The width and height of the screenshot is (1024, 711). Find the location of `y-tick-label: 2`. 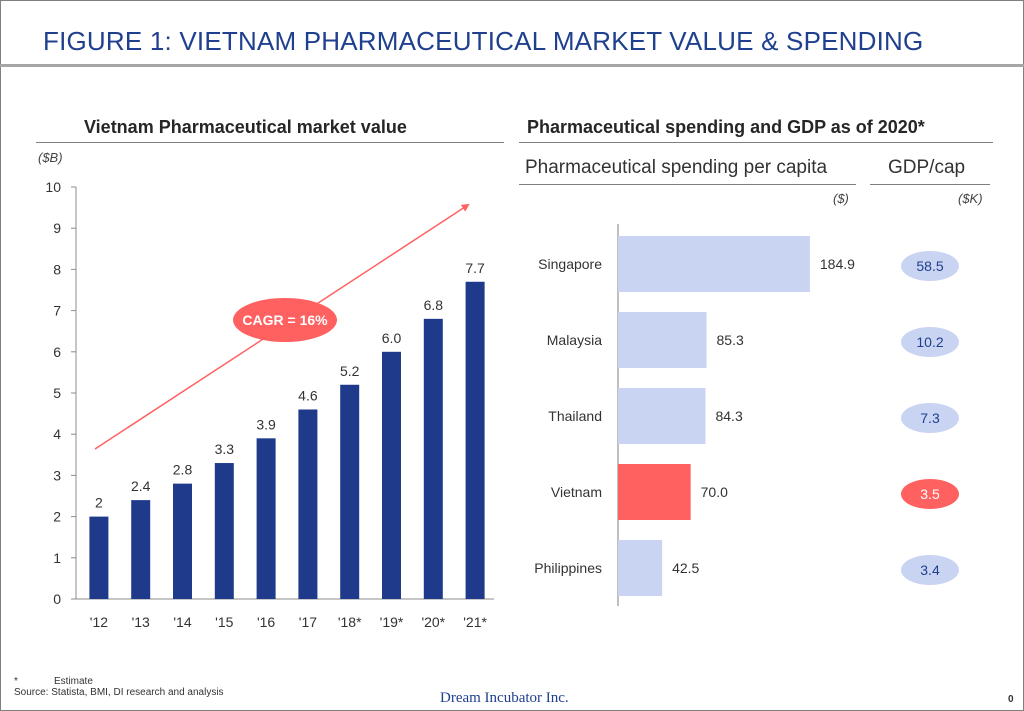

y-tick-label: 2 is located at coordinates (57, 517).